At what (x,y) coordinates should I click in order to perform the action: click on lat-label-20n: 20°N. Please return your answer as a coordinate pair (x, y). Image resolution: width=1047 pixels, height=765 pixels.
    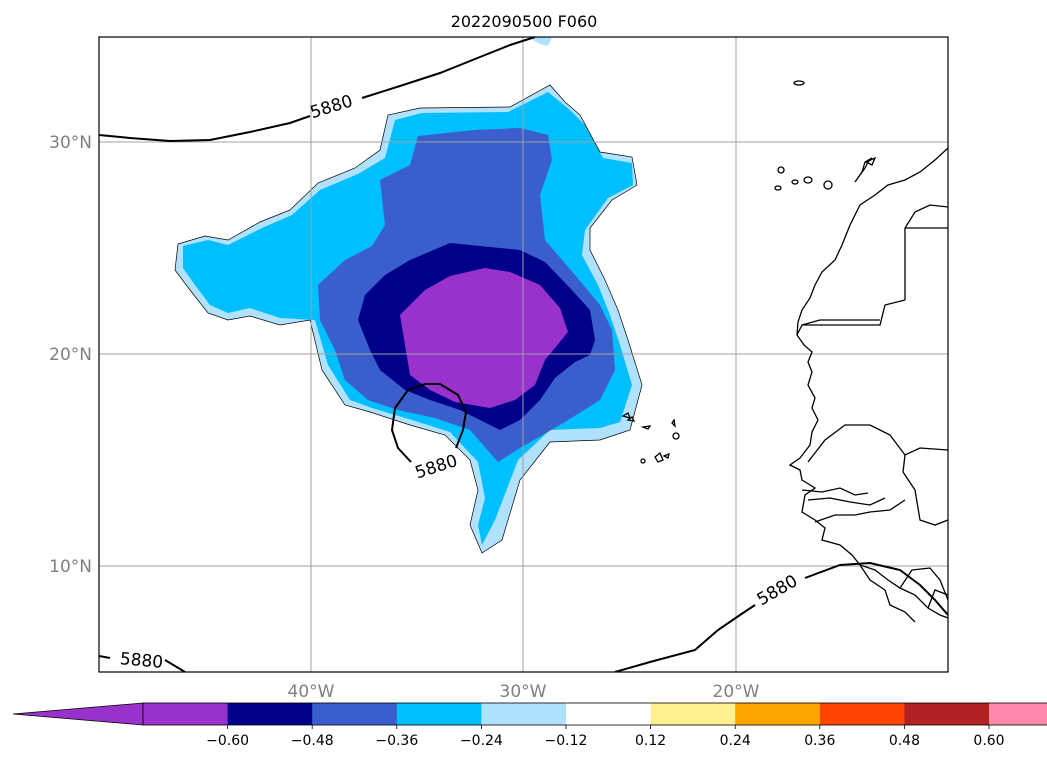
    Looking at the image, I should click on (70, 355).